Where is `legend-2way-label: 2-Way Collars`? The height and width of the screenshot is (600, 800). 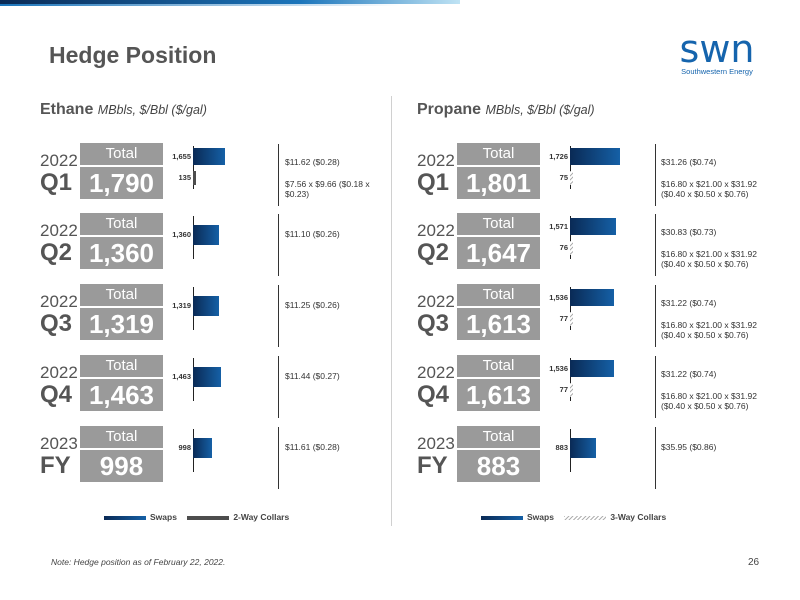 legend-2way-label: 2-Way Collars is located at coordinates (261, 517).